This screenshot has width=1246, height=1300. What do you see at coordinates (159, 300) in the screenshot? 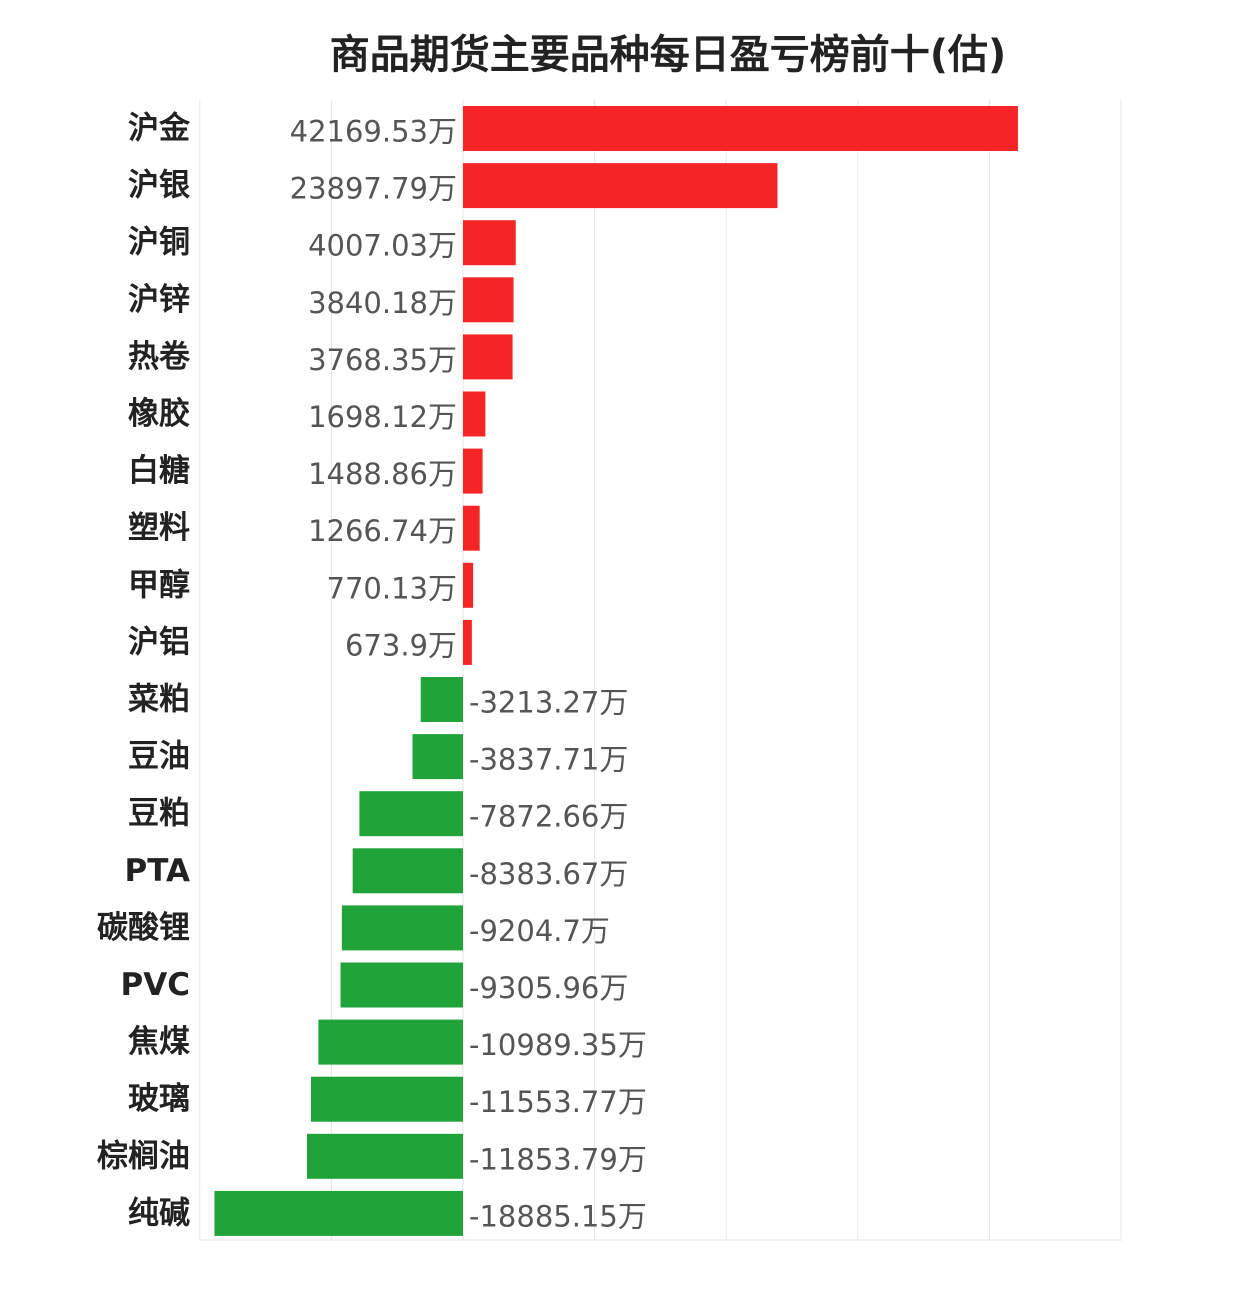
I see `category-label: 沪锌` at bounding box center [159, 300].